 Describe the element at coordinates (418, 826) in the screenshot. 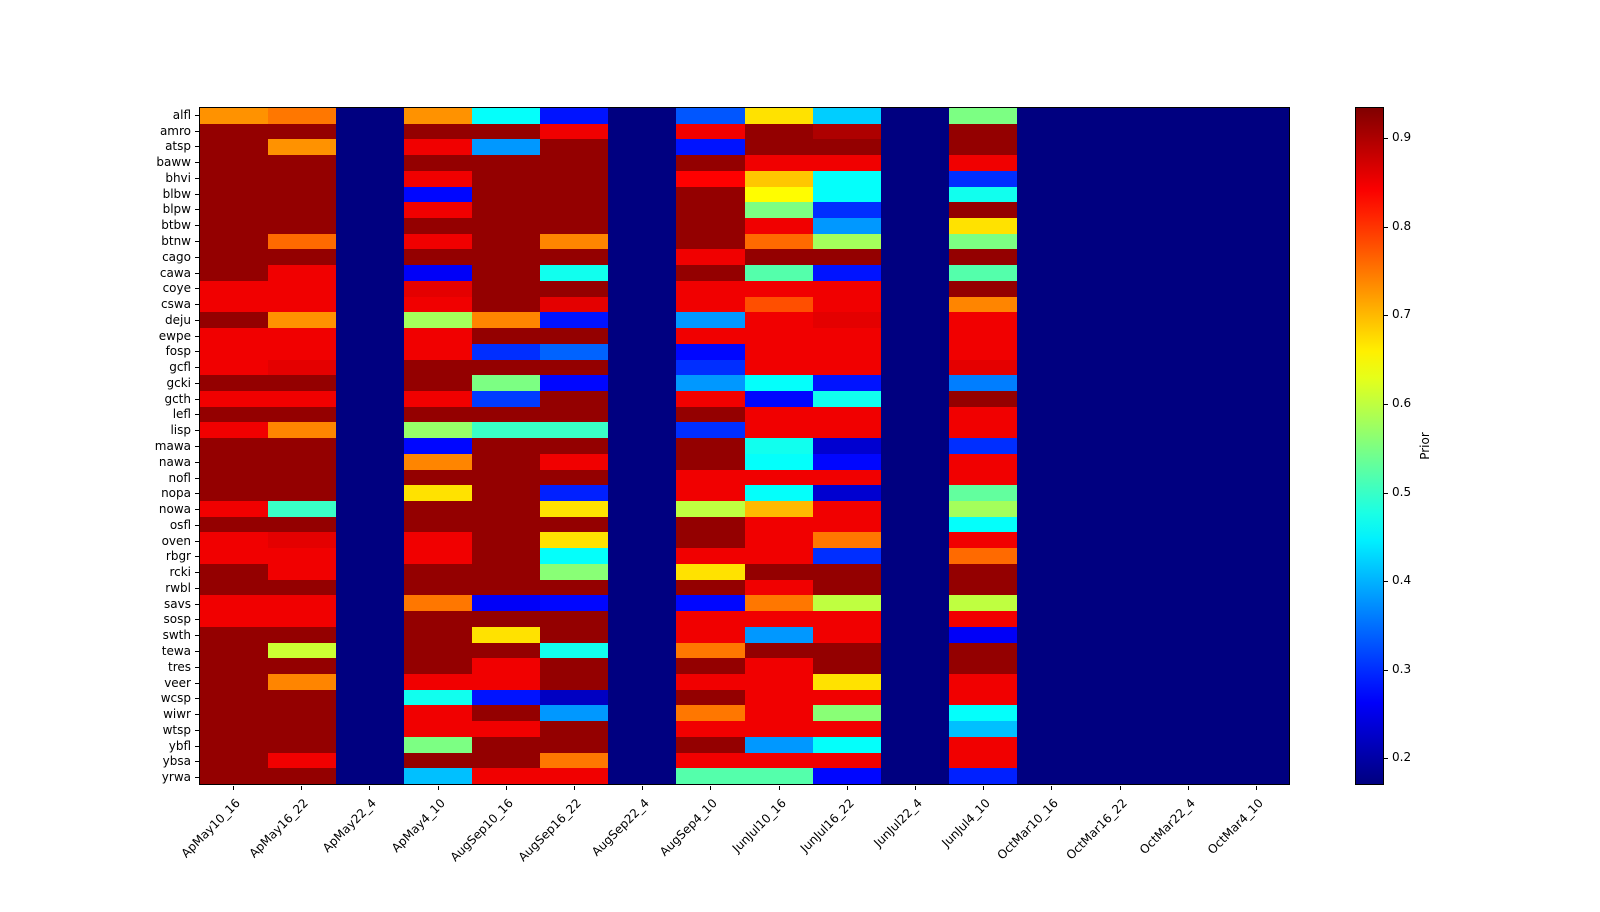

I see `x-tick-label: ApMay4_10` at that location.